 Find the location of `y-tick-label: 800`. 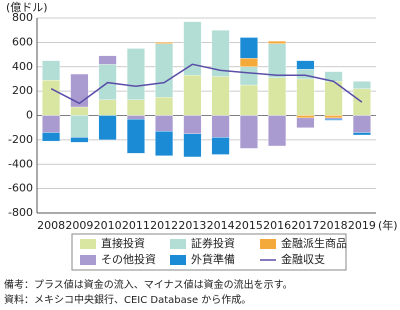

y-tick-label: 800 is located at coordinates (22, 17).